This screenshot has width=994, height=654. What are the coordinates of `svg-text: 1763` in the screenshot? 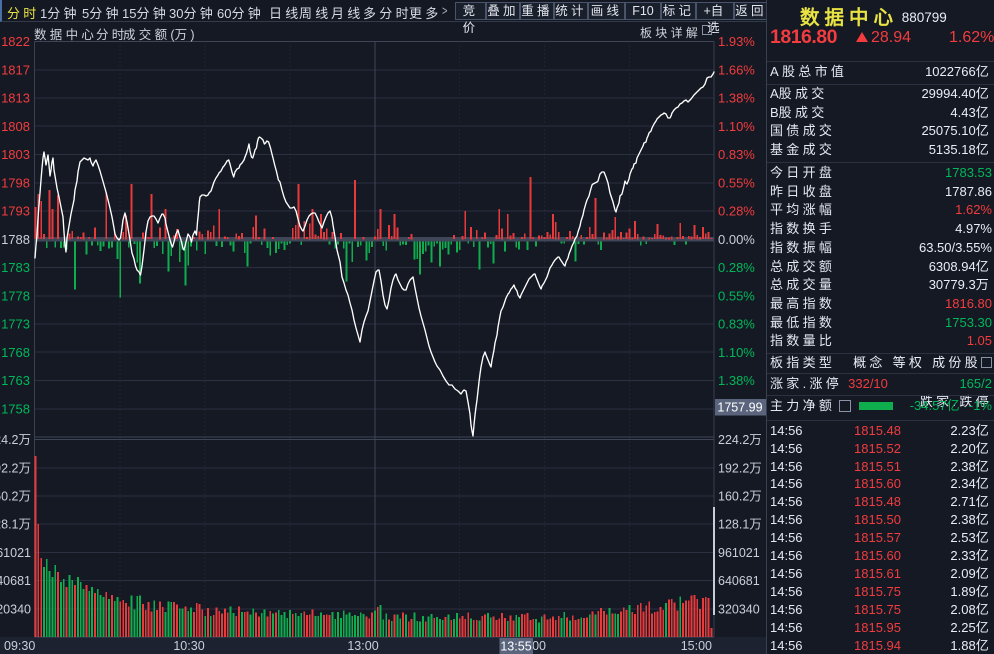 It's located at (15, 380).